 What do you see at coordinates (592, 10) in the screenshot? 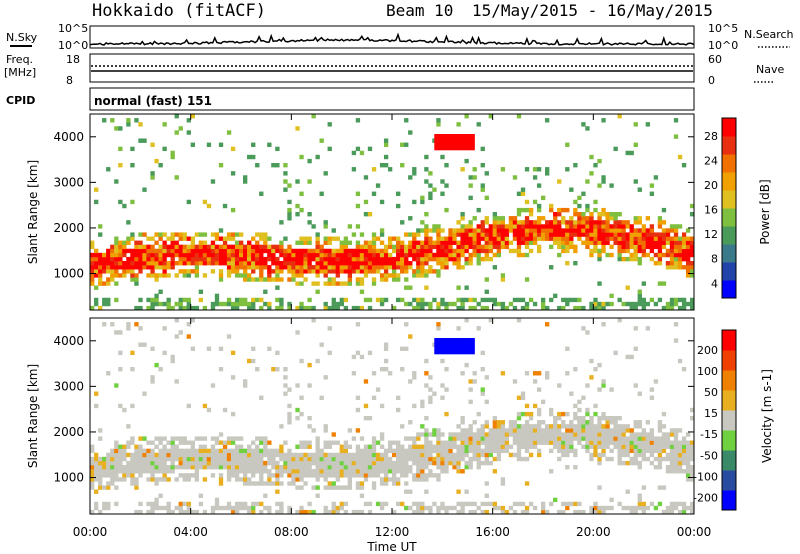
I see `date-range: 15/May/2015 - 16/May/2015` at bounding box center [592, 10].